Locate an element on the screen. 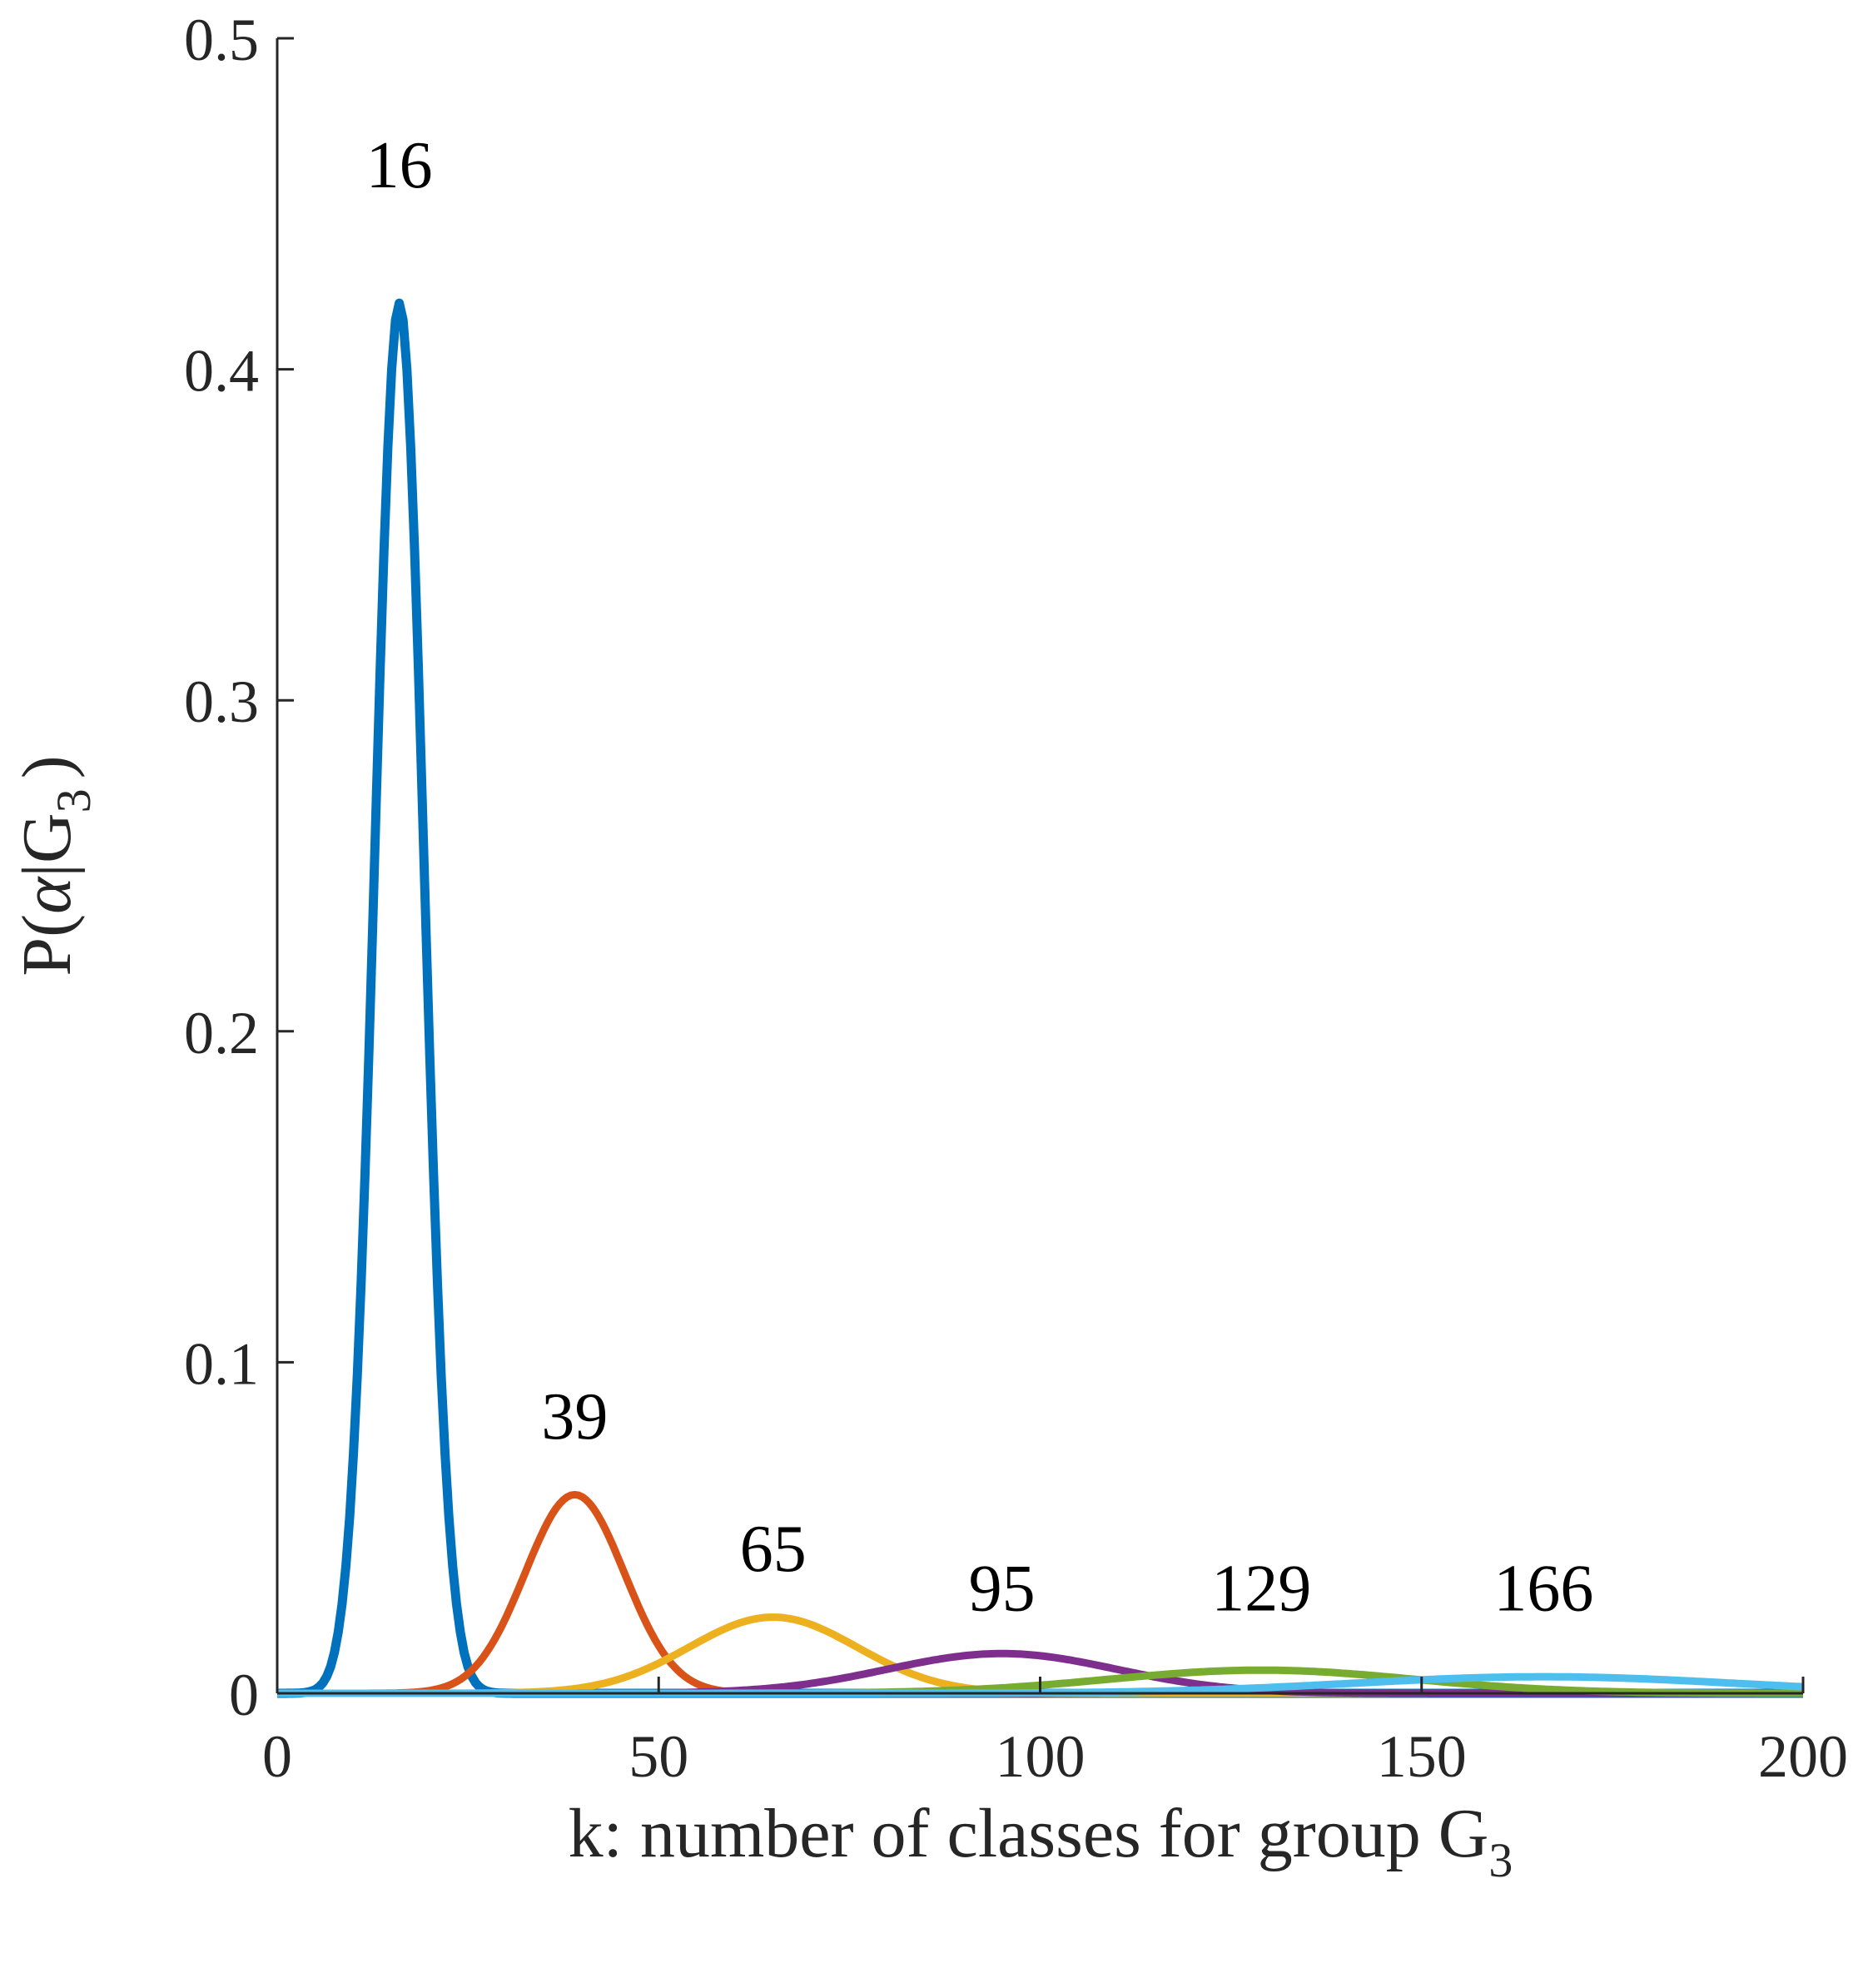 This screenshot has height=1988, width=1873. x-tick-label: 50 is located at coordinates (658, 1756).